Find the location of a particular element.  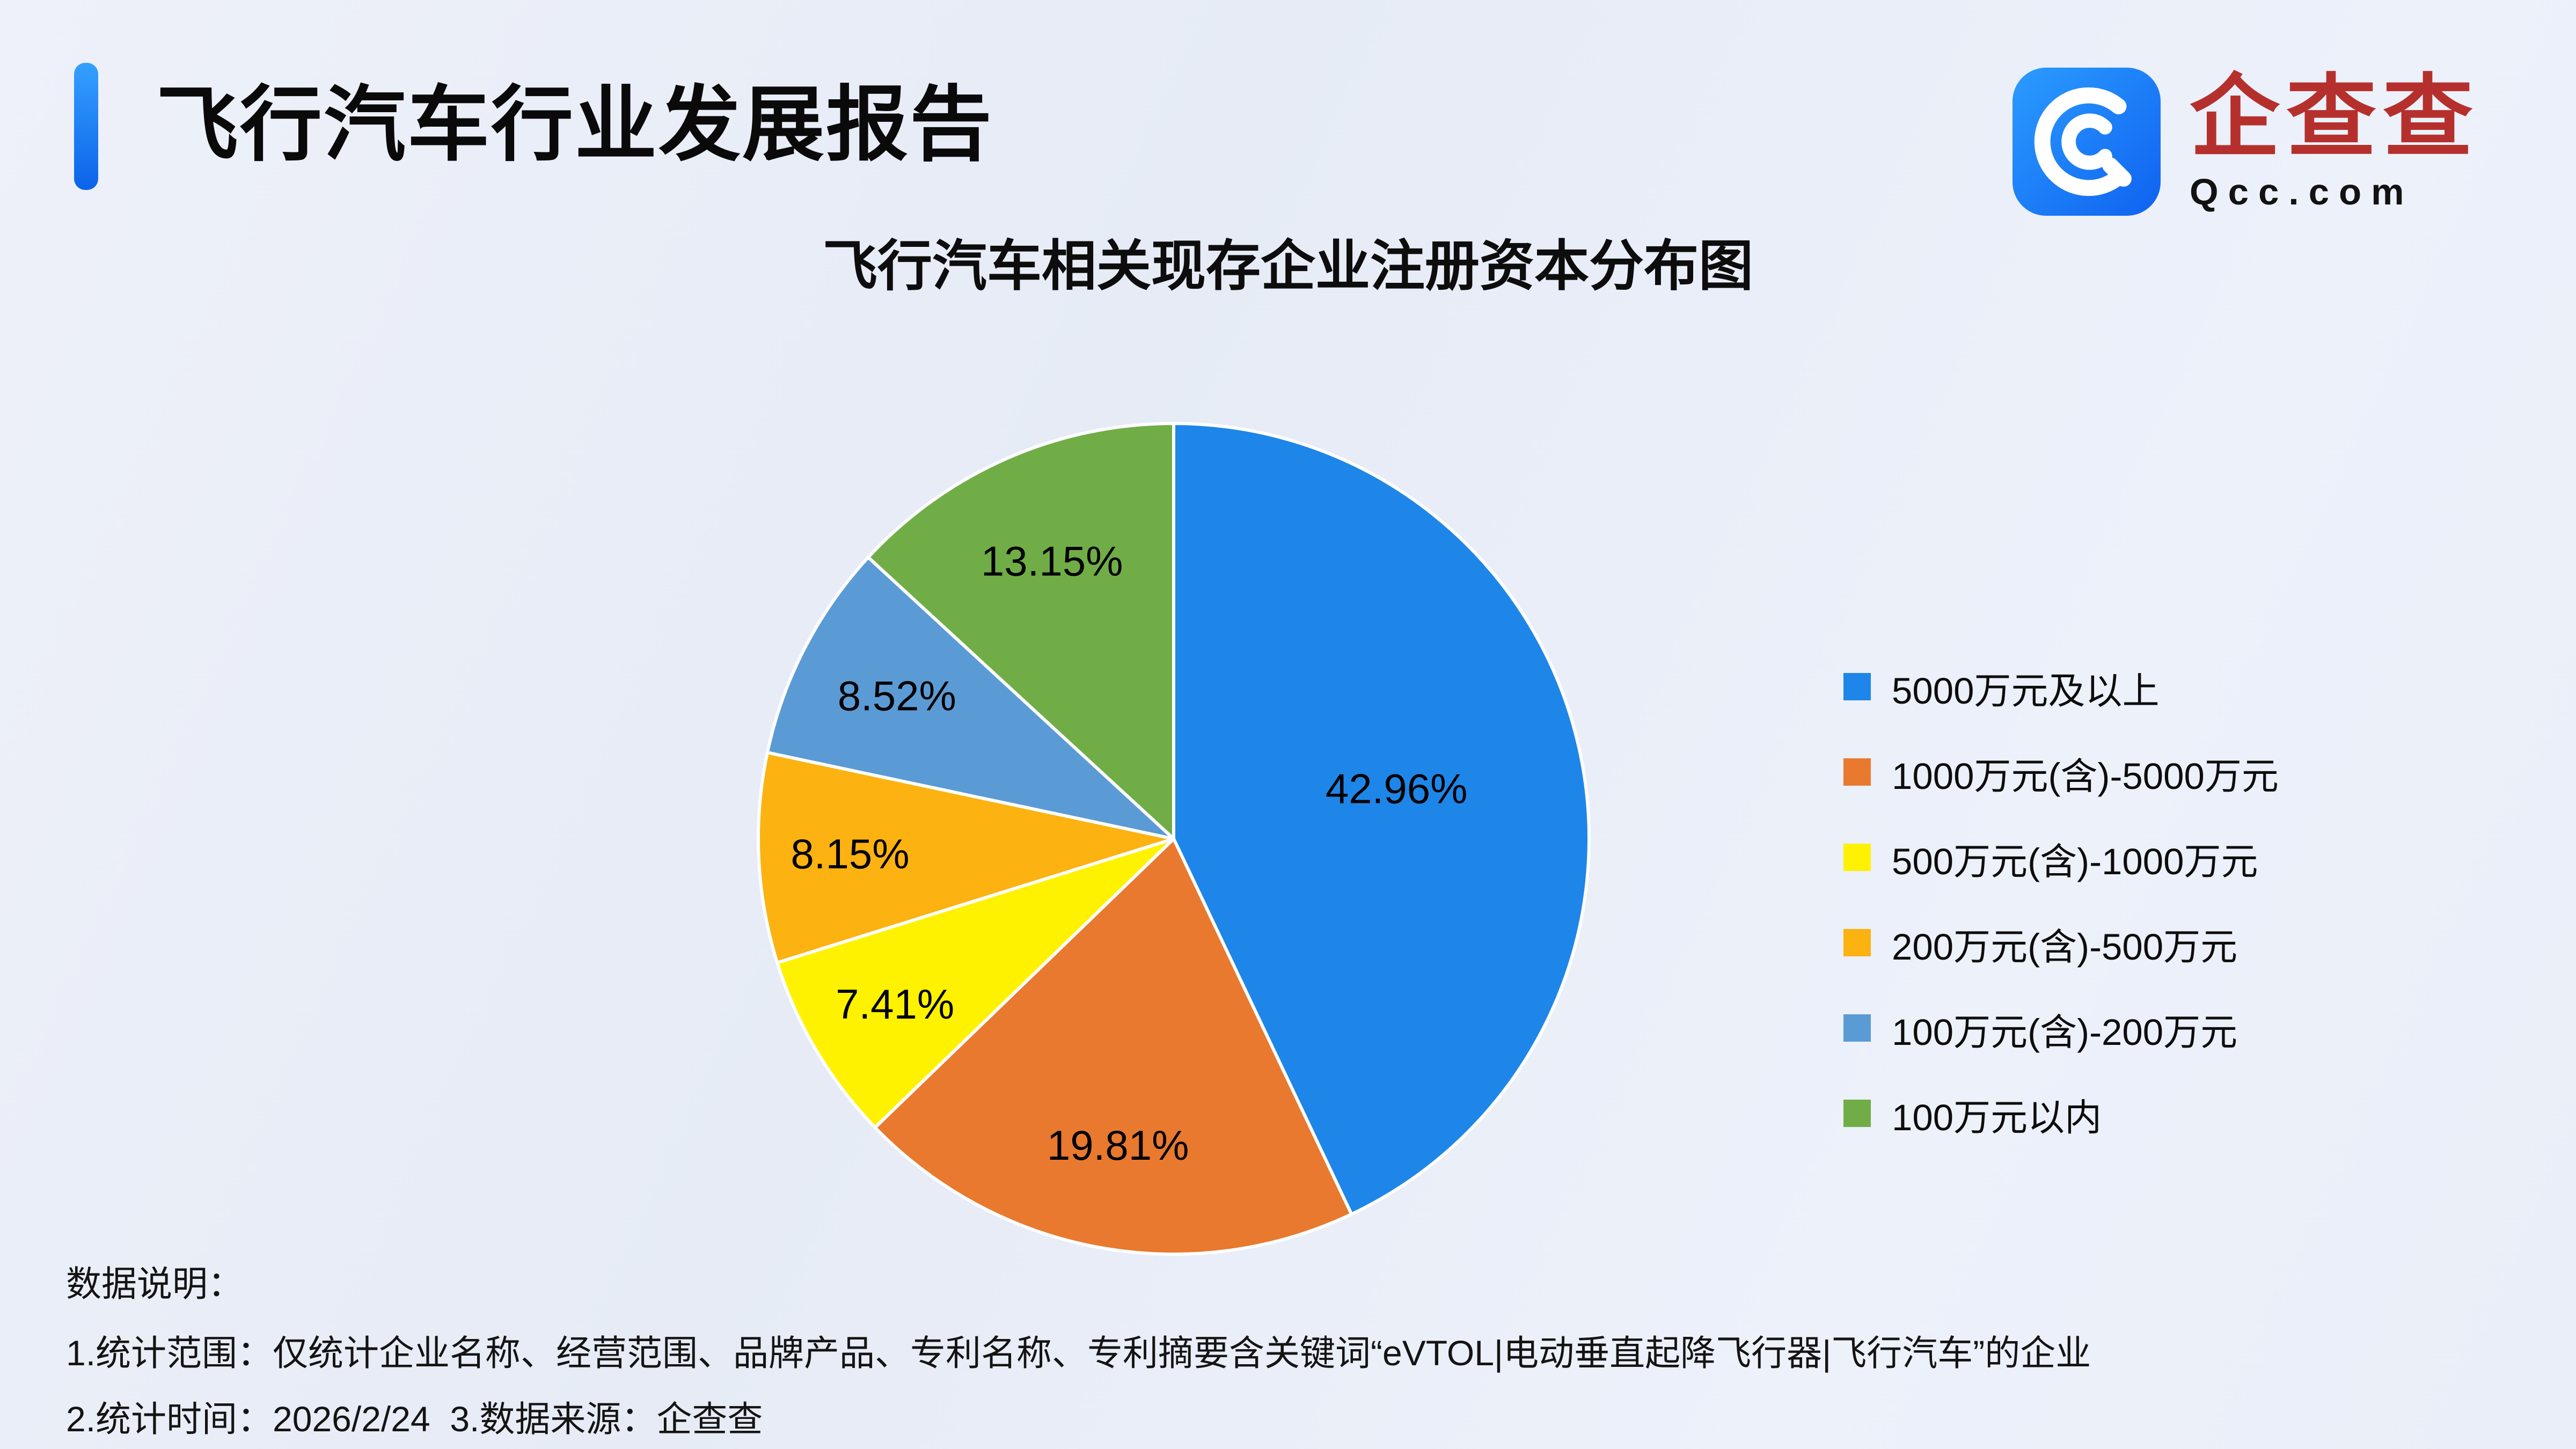

qcc-logo-icon is located at coordinates (2086, 142).